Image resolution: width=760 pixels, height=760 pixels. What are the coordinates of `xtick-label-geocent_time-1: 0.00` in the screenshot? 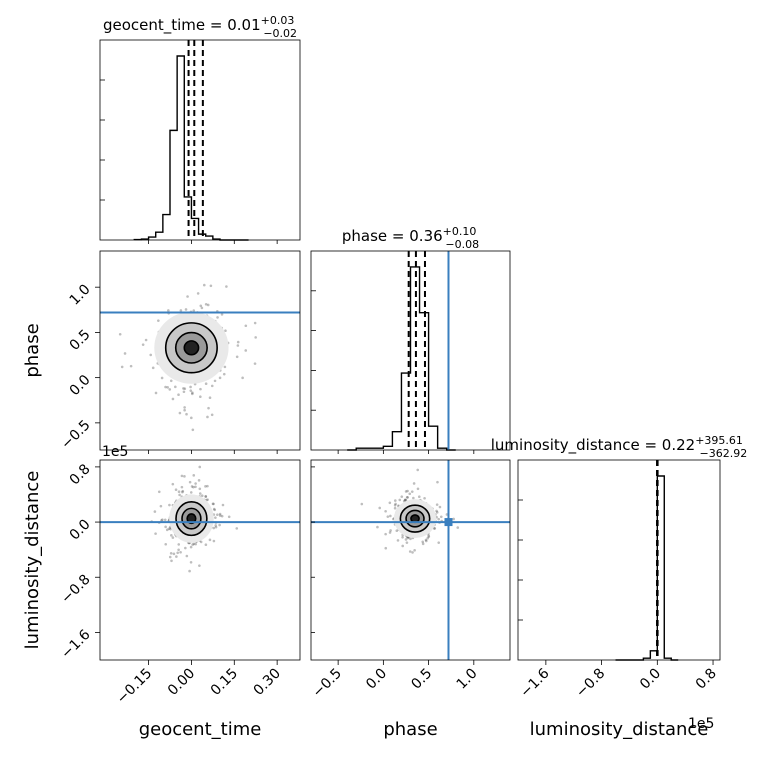 It's located at (181, 682).